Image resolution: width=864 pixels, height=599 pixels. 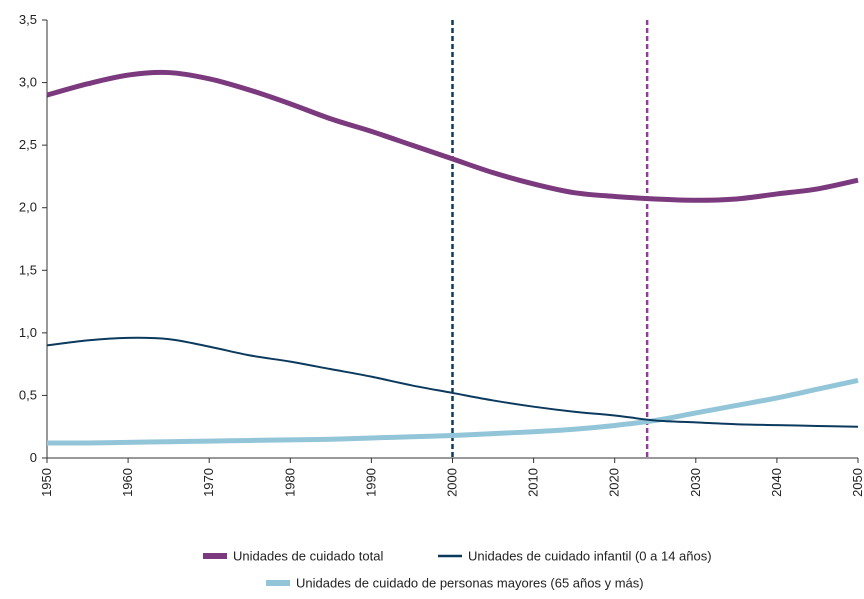 I want to click on x-tick-label: 1990, so click(x=370, y=482).